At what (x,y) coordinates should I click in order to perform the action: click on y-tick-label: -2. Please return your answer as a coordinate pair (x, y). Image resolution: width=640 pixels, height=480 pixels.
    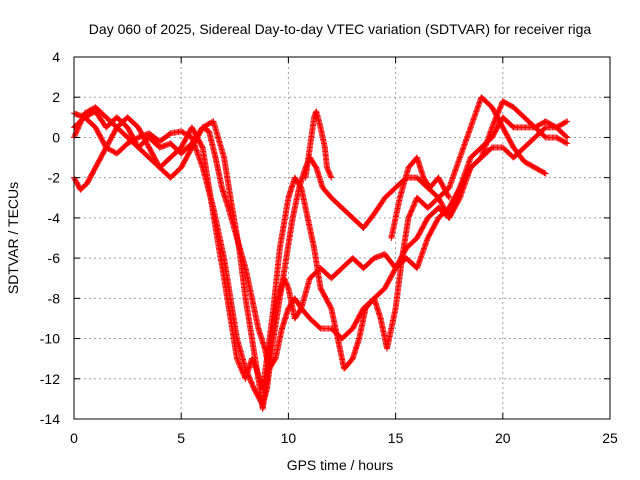
    Looking at the image, I should click on (54, 178).